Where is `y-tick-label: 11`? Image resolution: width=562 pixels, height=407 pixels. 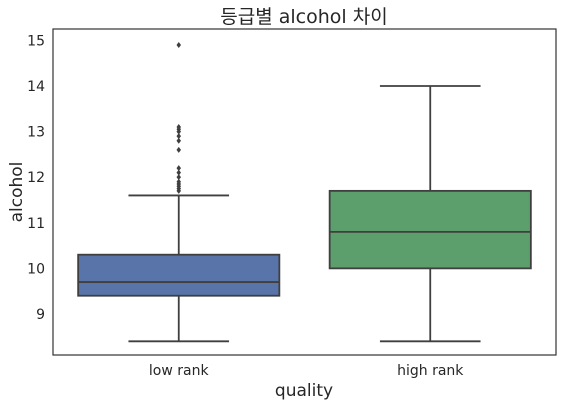 y-tick-label: 11 is located at coordinates (36, 224).